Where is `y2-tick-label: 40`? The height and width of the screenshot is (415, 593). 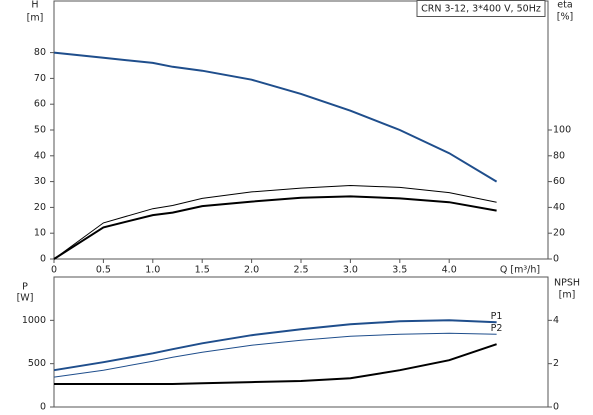 y2-tick-label: 40 is located at coordinates (559, 207).